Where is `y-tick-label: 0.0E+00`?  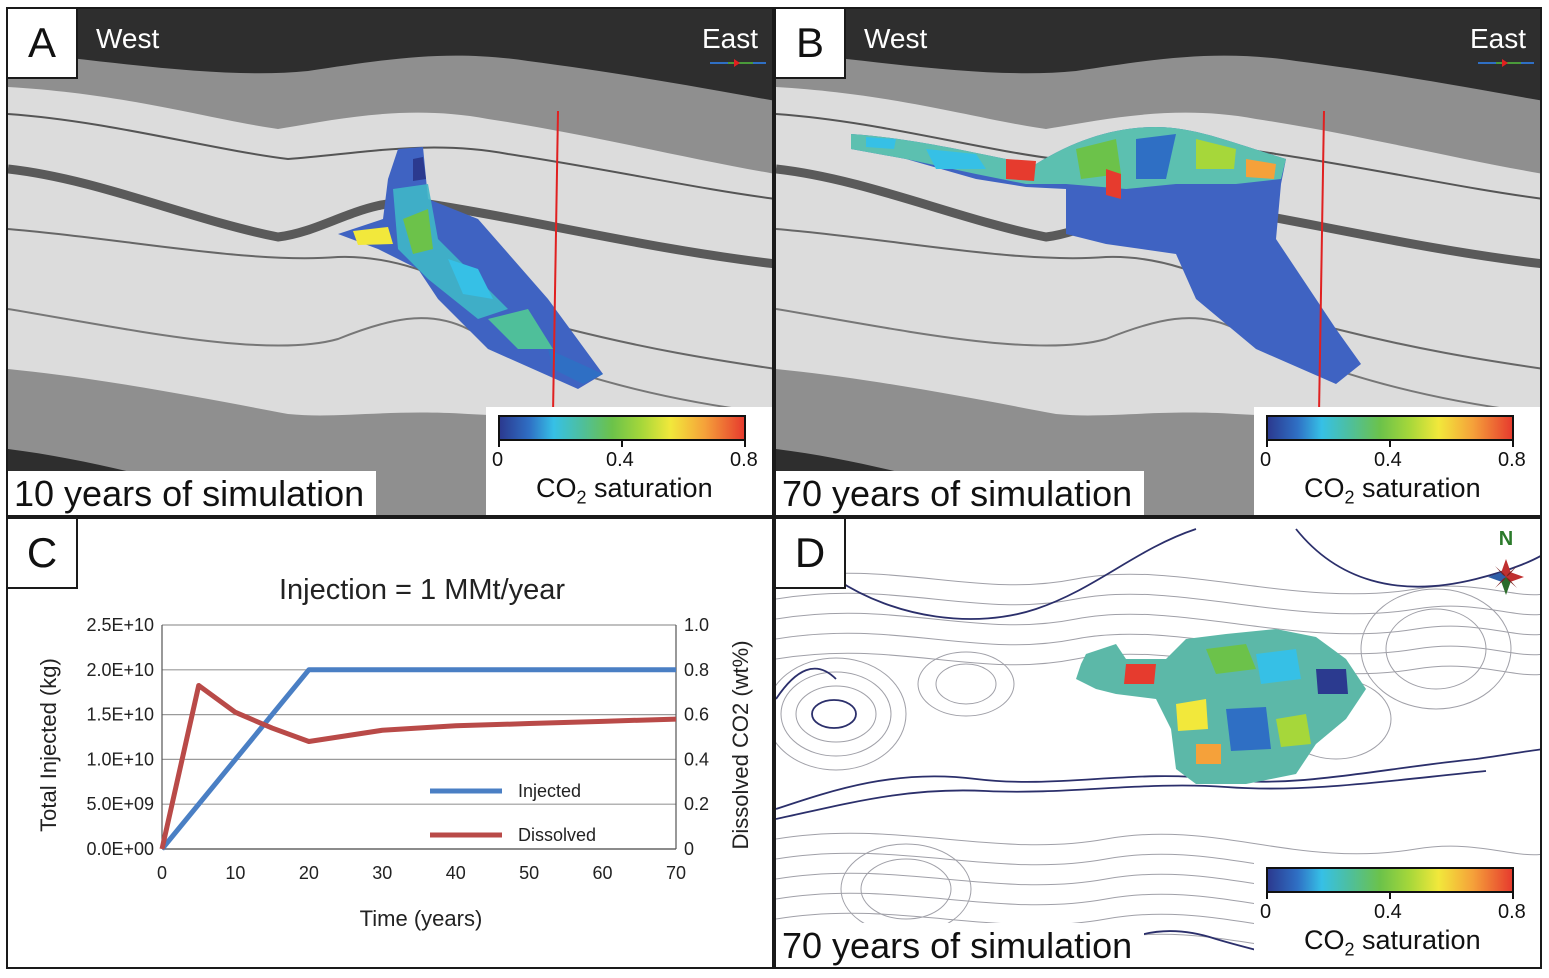 y-tick-label: 0.0E+00 is located at coordinates (120, 849).